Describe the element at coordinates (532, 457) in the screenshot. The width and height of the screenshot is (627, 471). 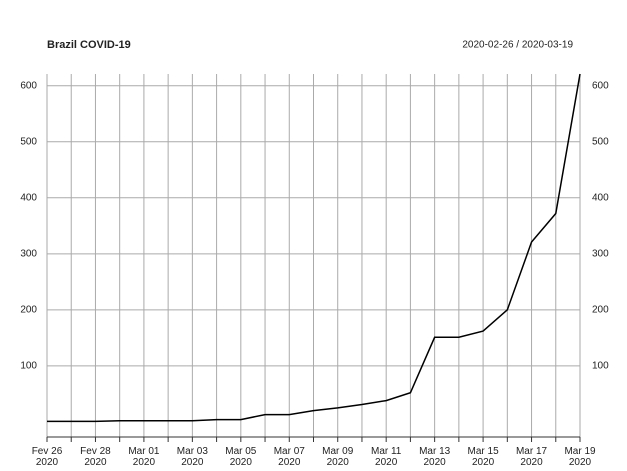
I see `x-tick-label: Mar 17 2020` at that location.